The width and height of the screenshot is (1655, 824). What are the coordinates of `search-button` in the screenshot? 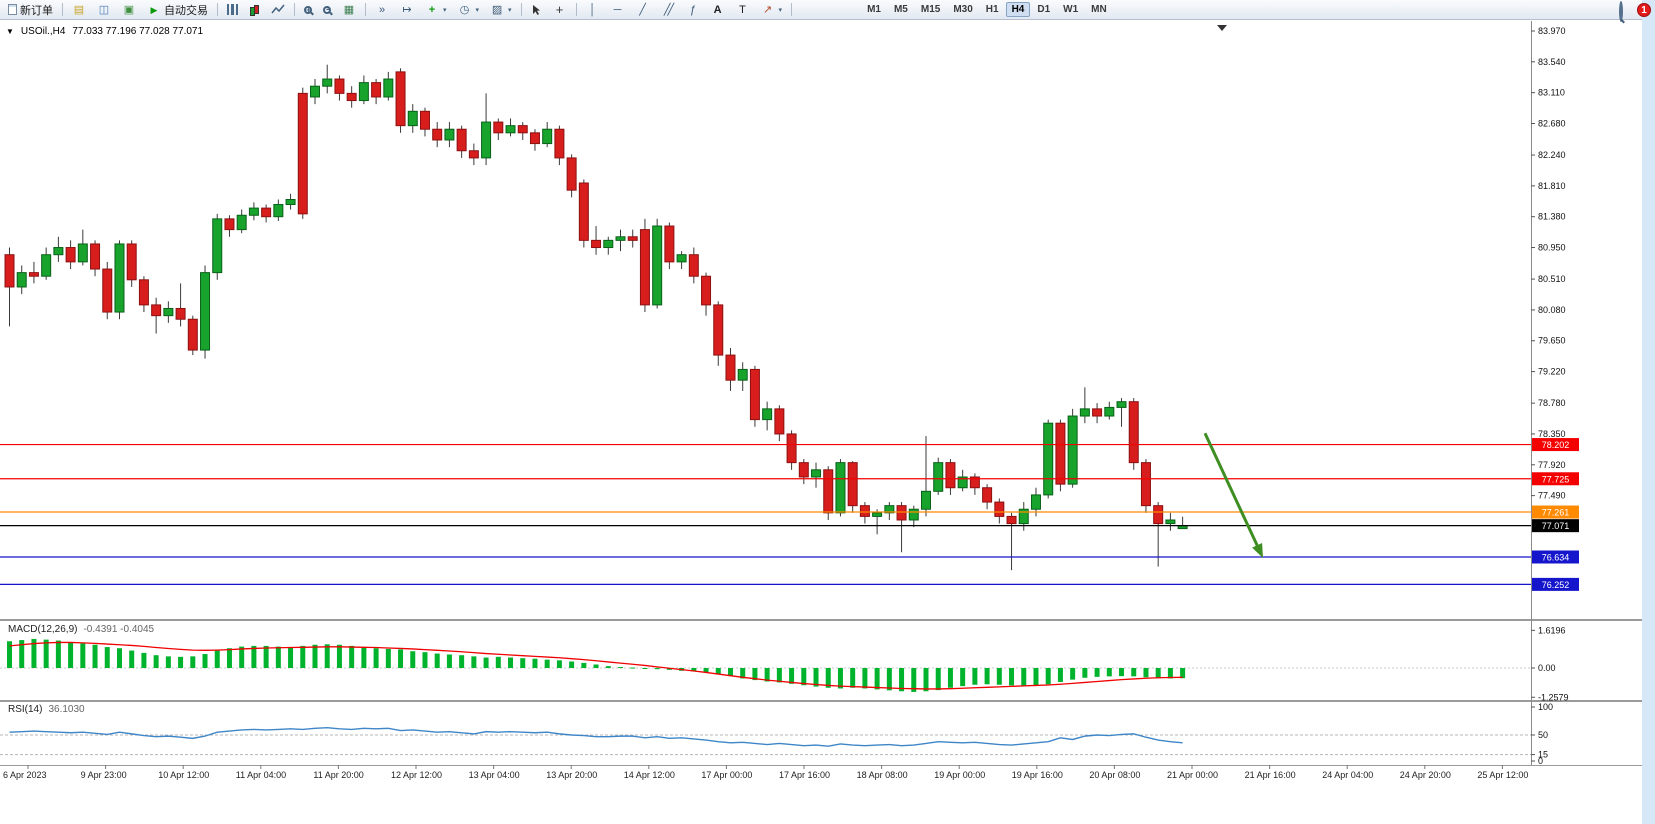 It's located at (1621, 11).